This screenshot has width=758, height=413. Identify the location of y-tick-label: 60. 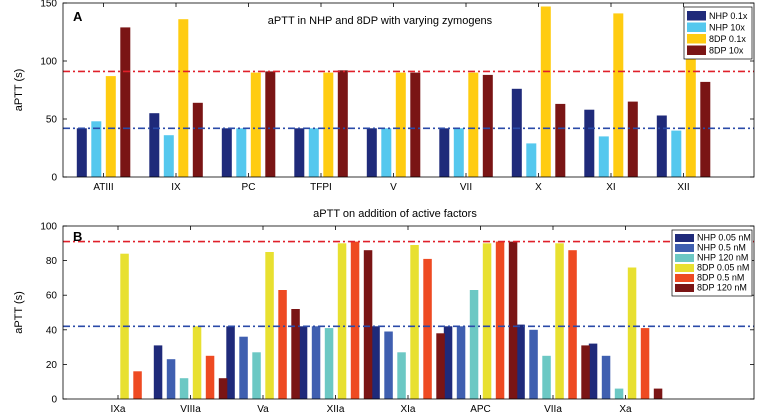
(52, 296).